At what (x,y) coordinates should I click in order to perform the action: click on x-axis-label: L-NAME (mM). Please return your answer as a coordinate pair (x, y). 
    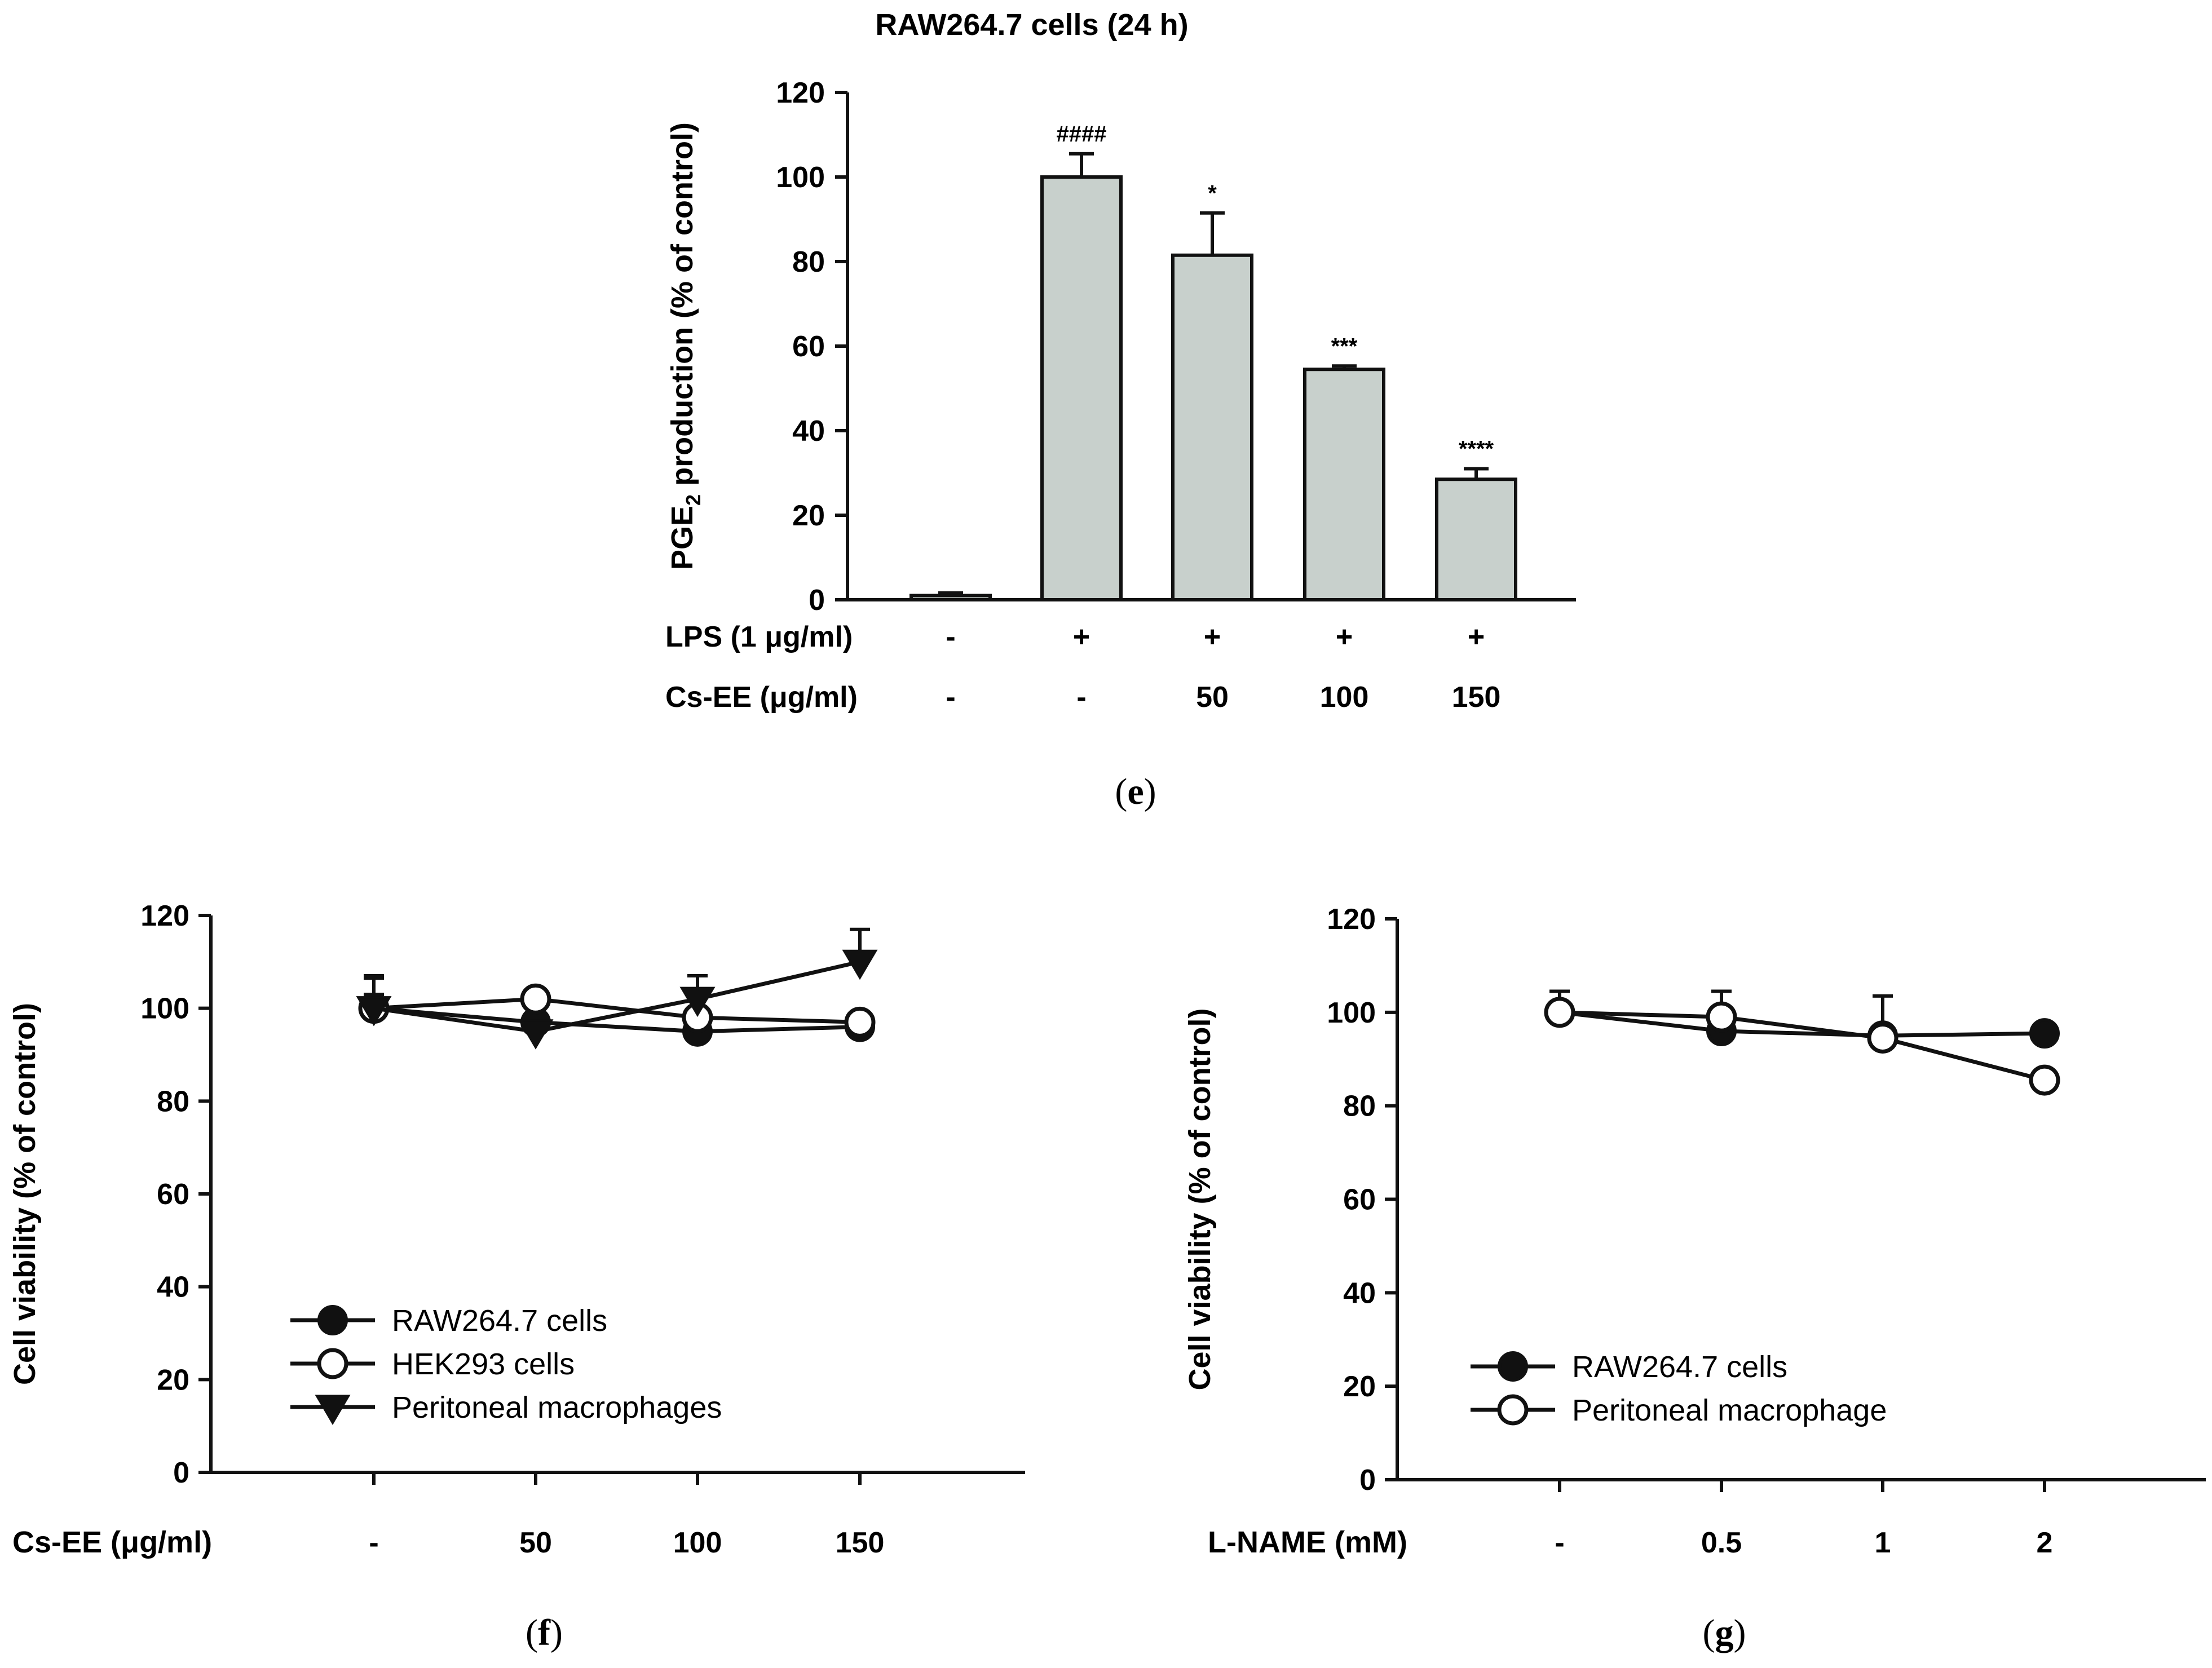
    Looking at the image, I should click on (1308, 1542).